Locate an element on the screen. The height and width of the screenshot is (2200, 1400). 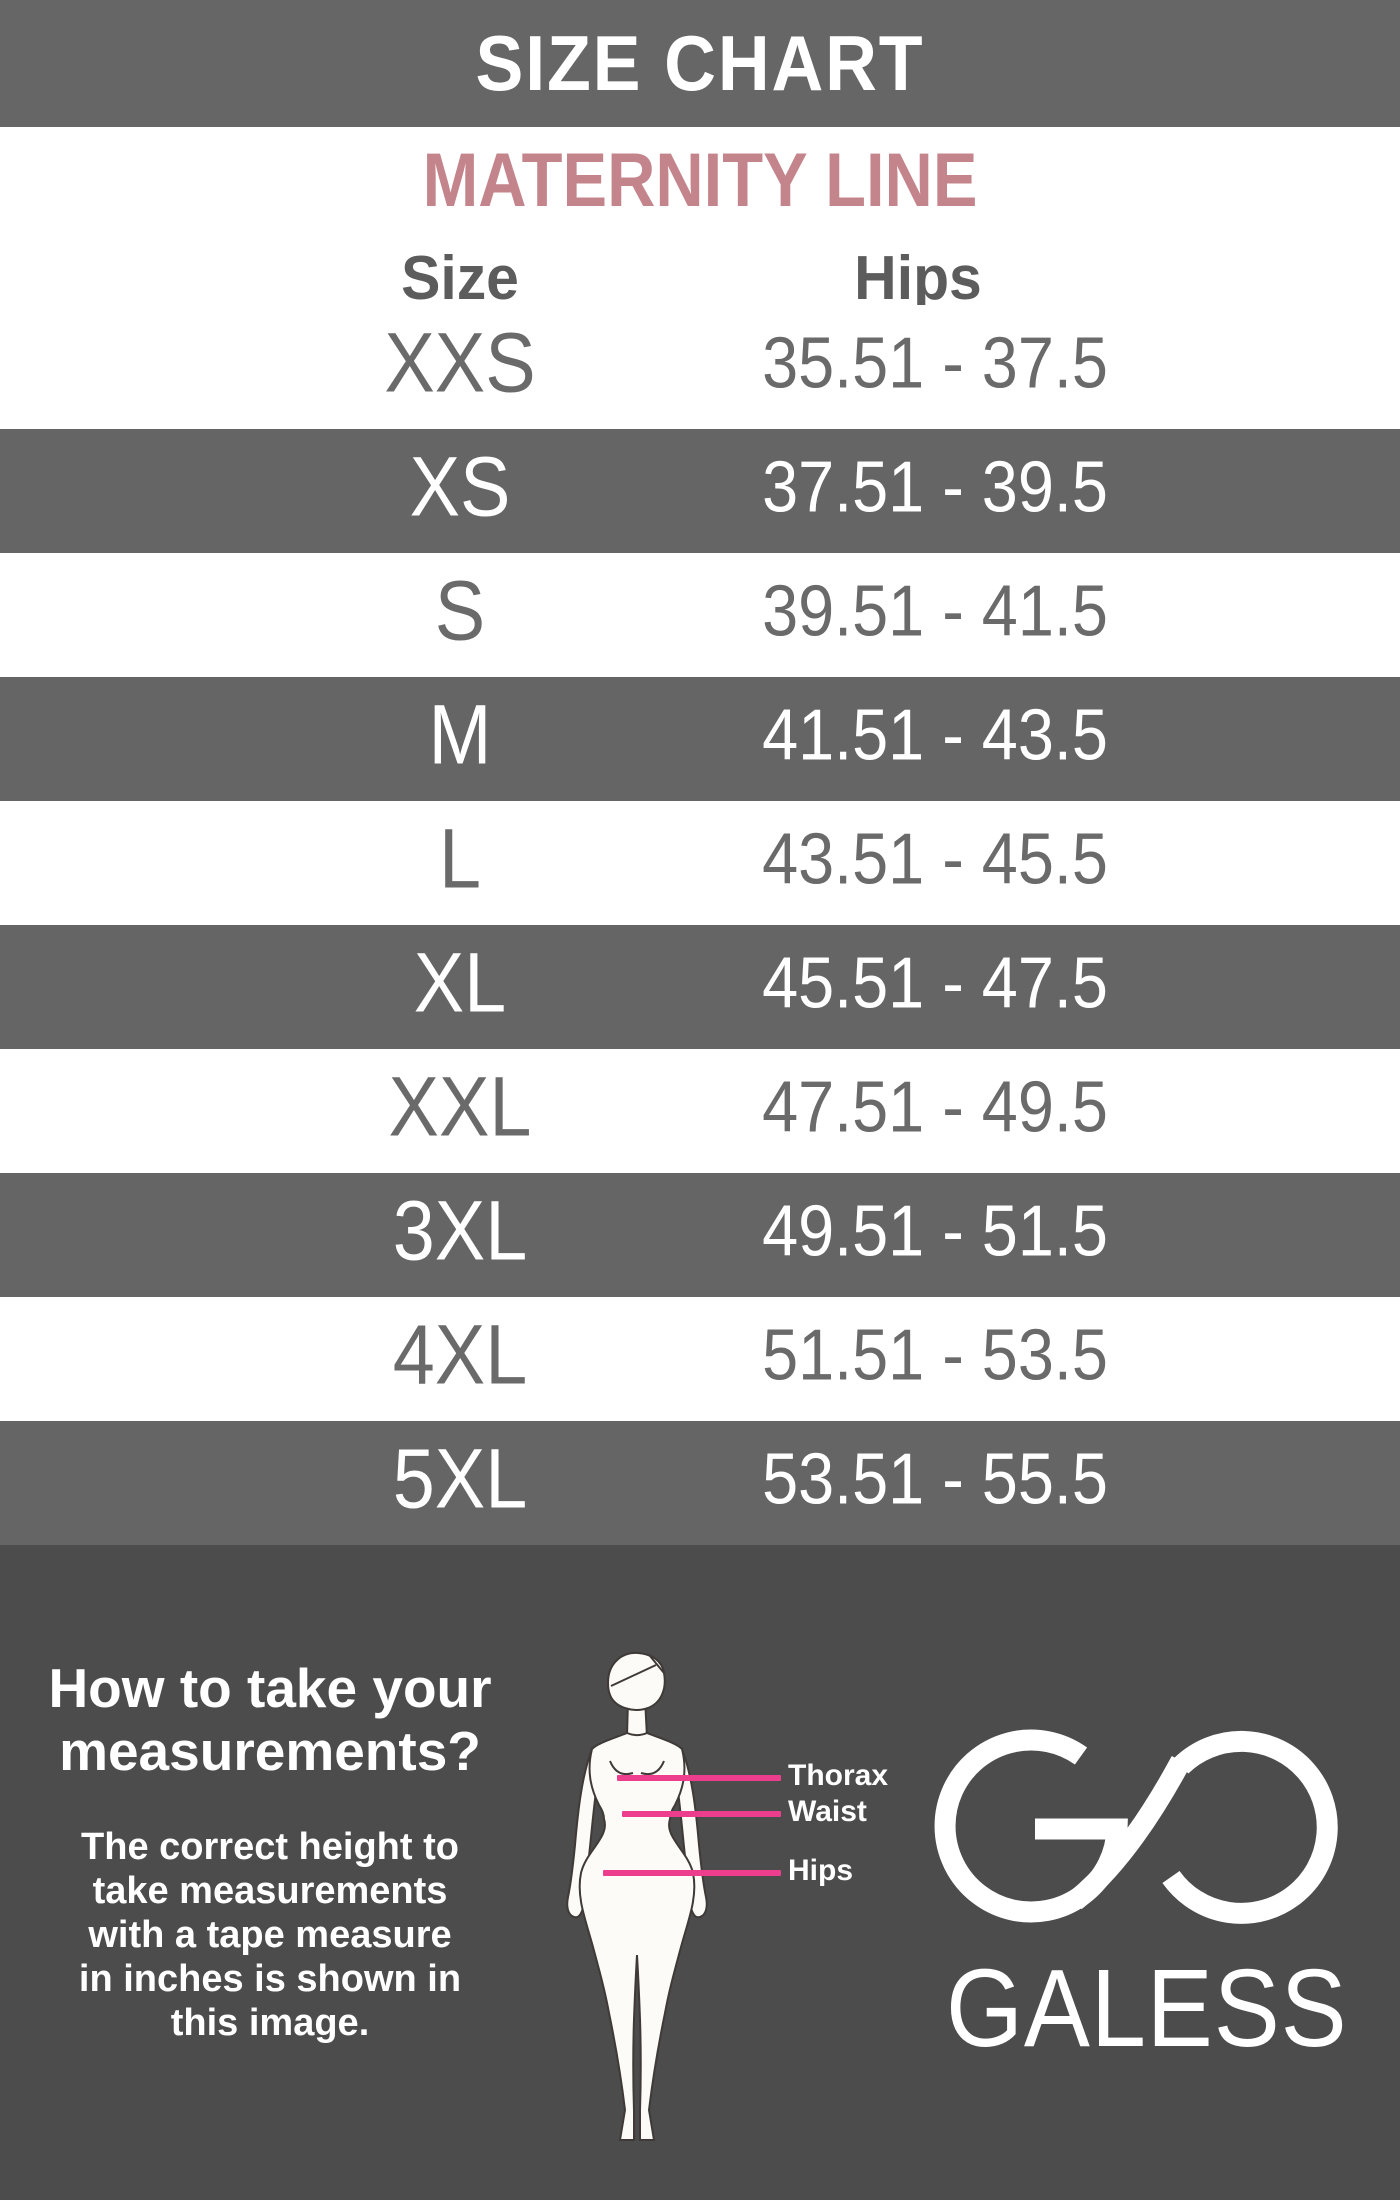
how-to-heading: How to take your measurements? is located at coordinates (270, 1719).